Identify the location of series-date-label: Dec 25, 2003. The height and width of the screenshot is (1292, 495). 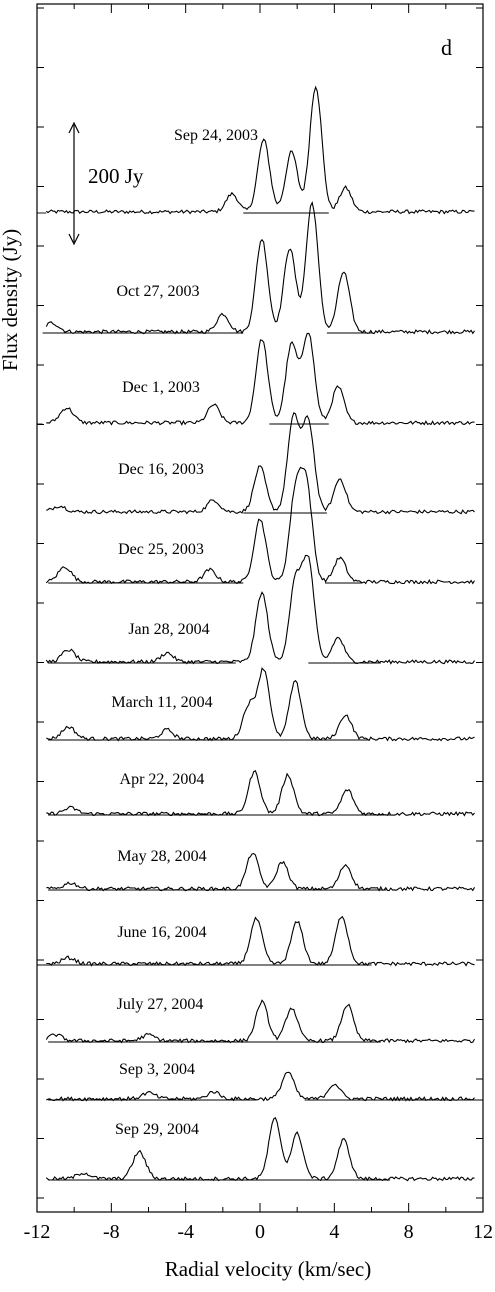
(161, 549).